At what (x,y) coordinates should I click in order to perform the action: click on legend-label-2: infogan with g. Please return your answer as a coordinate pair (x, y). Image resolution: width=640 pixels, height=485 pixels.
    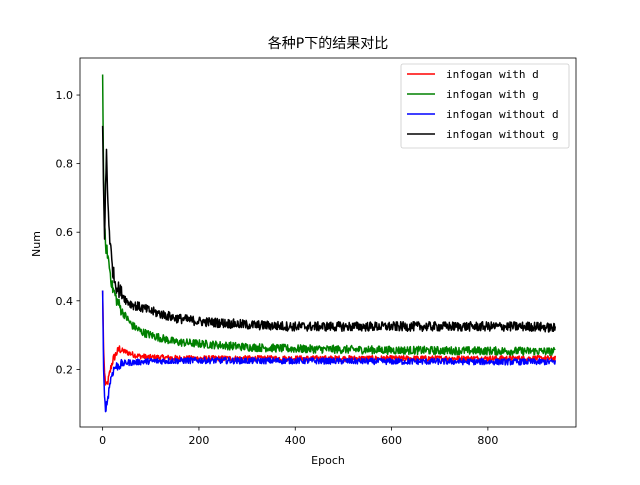
    Looking at the image, I should click on (492, 94).